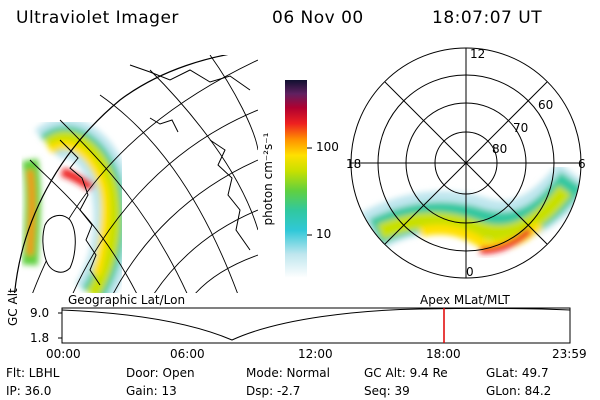 The height and width of the screenshot is (400, 600). What do you see at coordinates (40, 338) in the screenshot?
I see `timeline-y-tick-min: 1.8` at bounding box center [40, 338].